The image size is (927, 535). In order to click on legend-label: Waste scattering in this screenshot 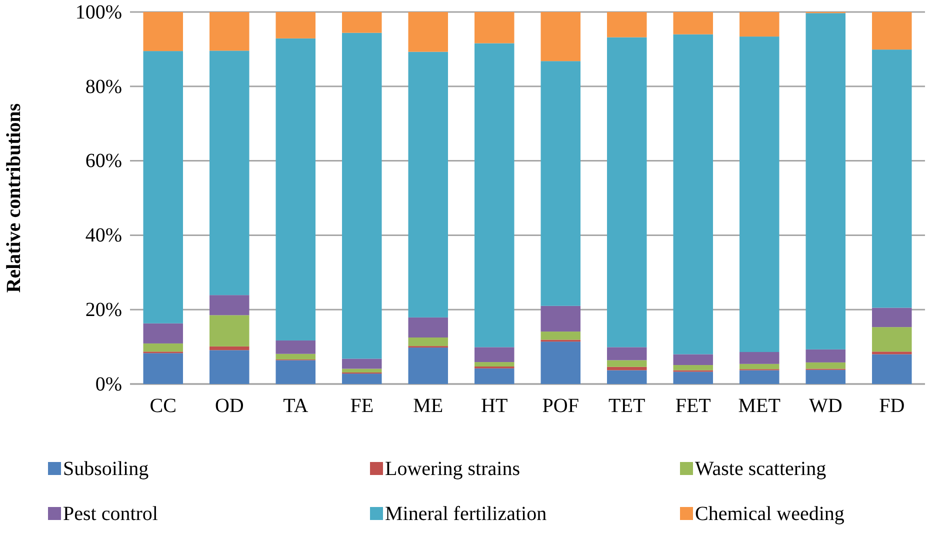, I will do `click(760, 469)`.